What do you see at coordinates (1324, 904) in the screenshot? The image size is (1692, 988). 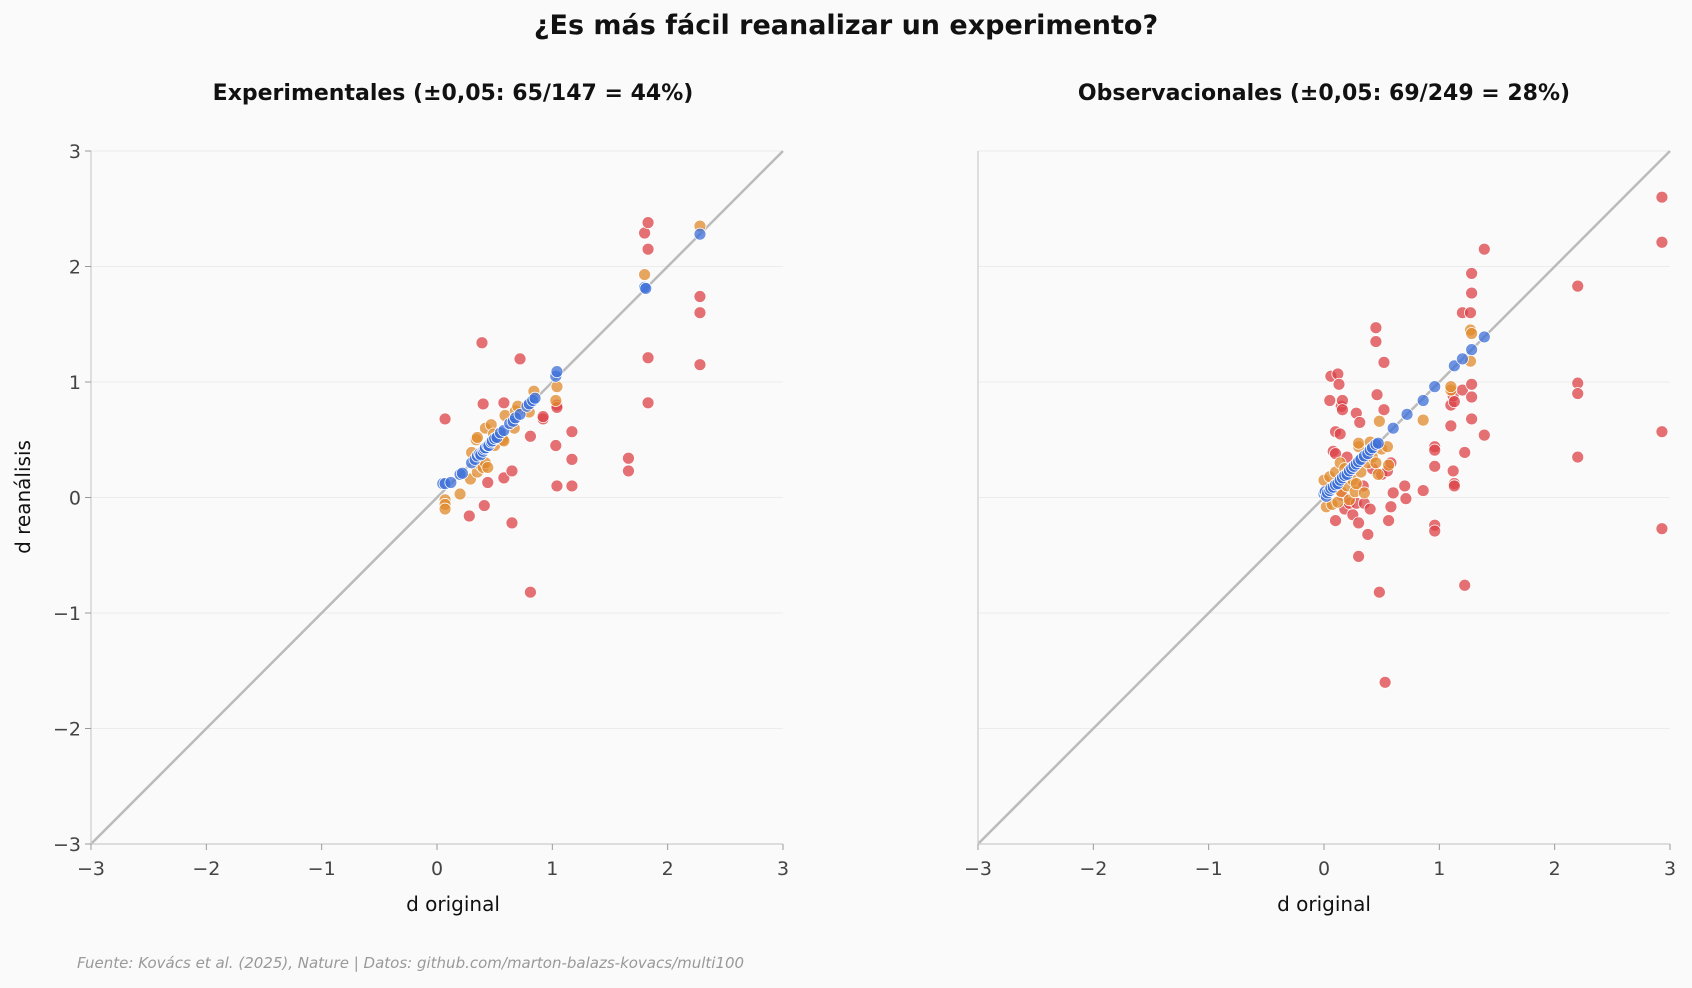 I see `x-axis-label-observacionales: d original` at bounding box center [1324, 904].